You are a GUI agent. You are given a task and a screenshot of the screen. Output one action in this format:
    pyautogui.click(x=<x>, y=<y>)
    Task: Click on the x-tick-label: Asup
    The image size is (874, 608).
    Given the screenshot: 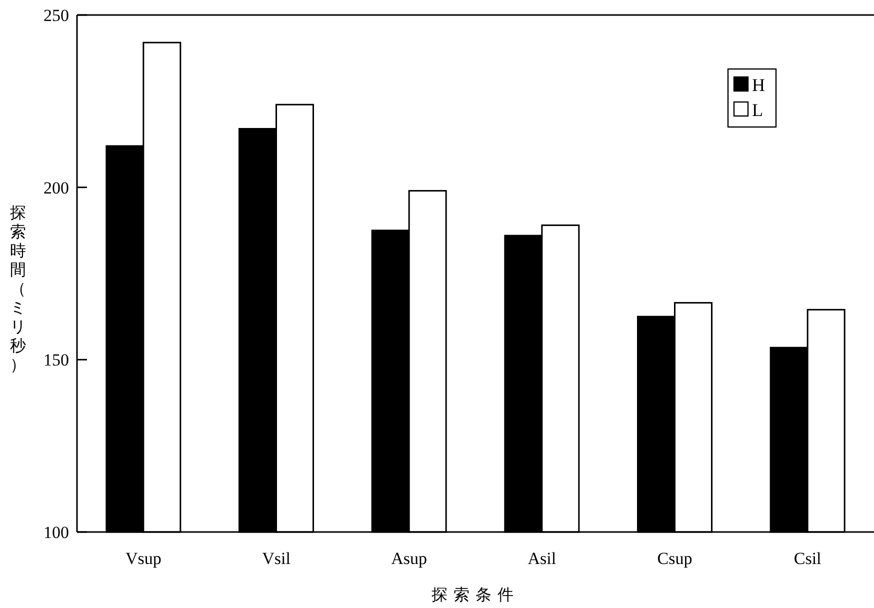 What is the action you would take?
    pyautogui.click(x=409, y=558)
    